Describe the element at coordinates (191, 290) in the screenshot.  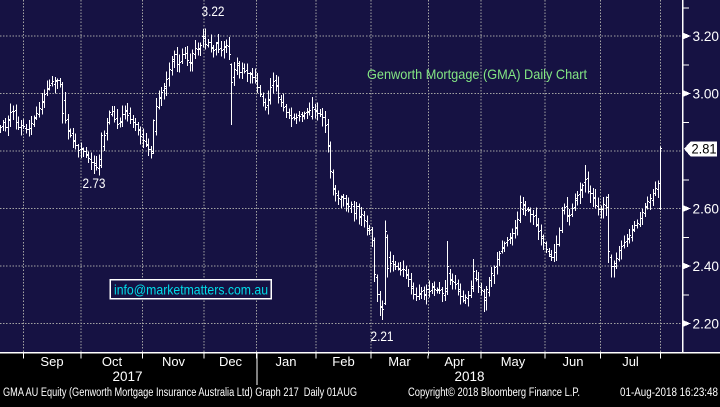
I see `svg-text: info@marketmatters.com.au` at that location.